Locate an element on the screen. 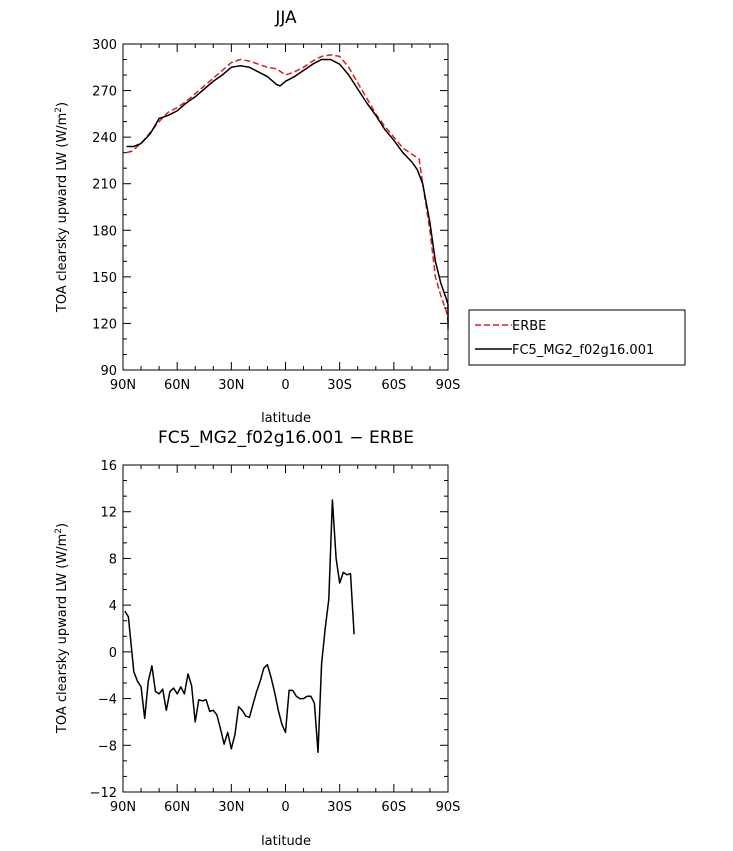 The image size is (733, 851). y-tick-label: 0 is located at coordinates (113, 653).